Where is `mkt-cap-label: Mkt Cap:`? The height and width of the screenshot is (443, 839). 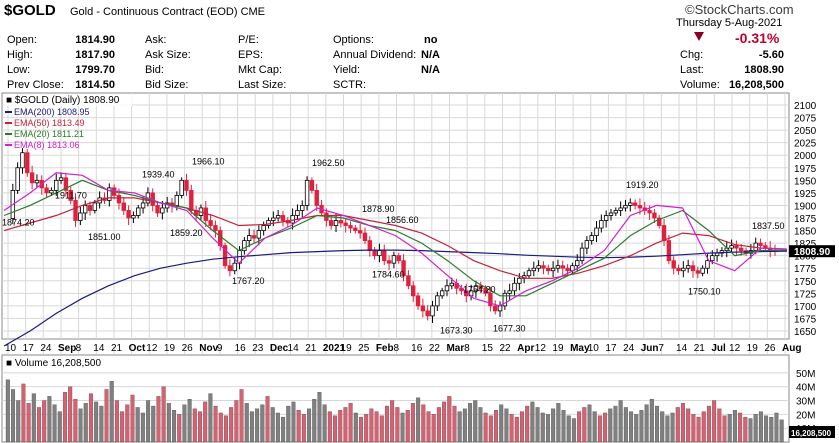
mkt-cap-label: Mkt Cap: is located at coordinates (260, 70).